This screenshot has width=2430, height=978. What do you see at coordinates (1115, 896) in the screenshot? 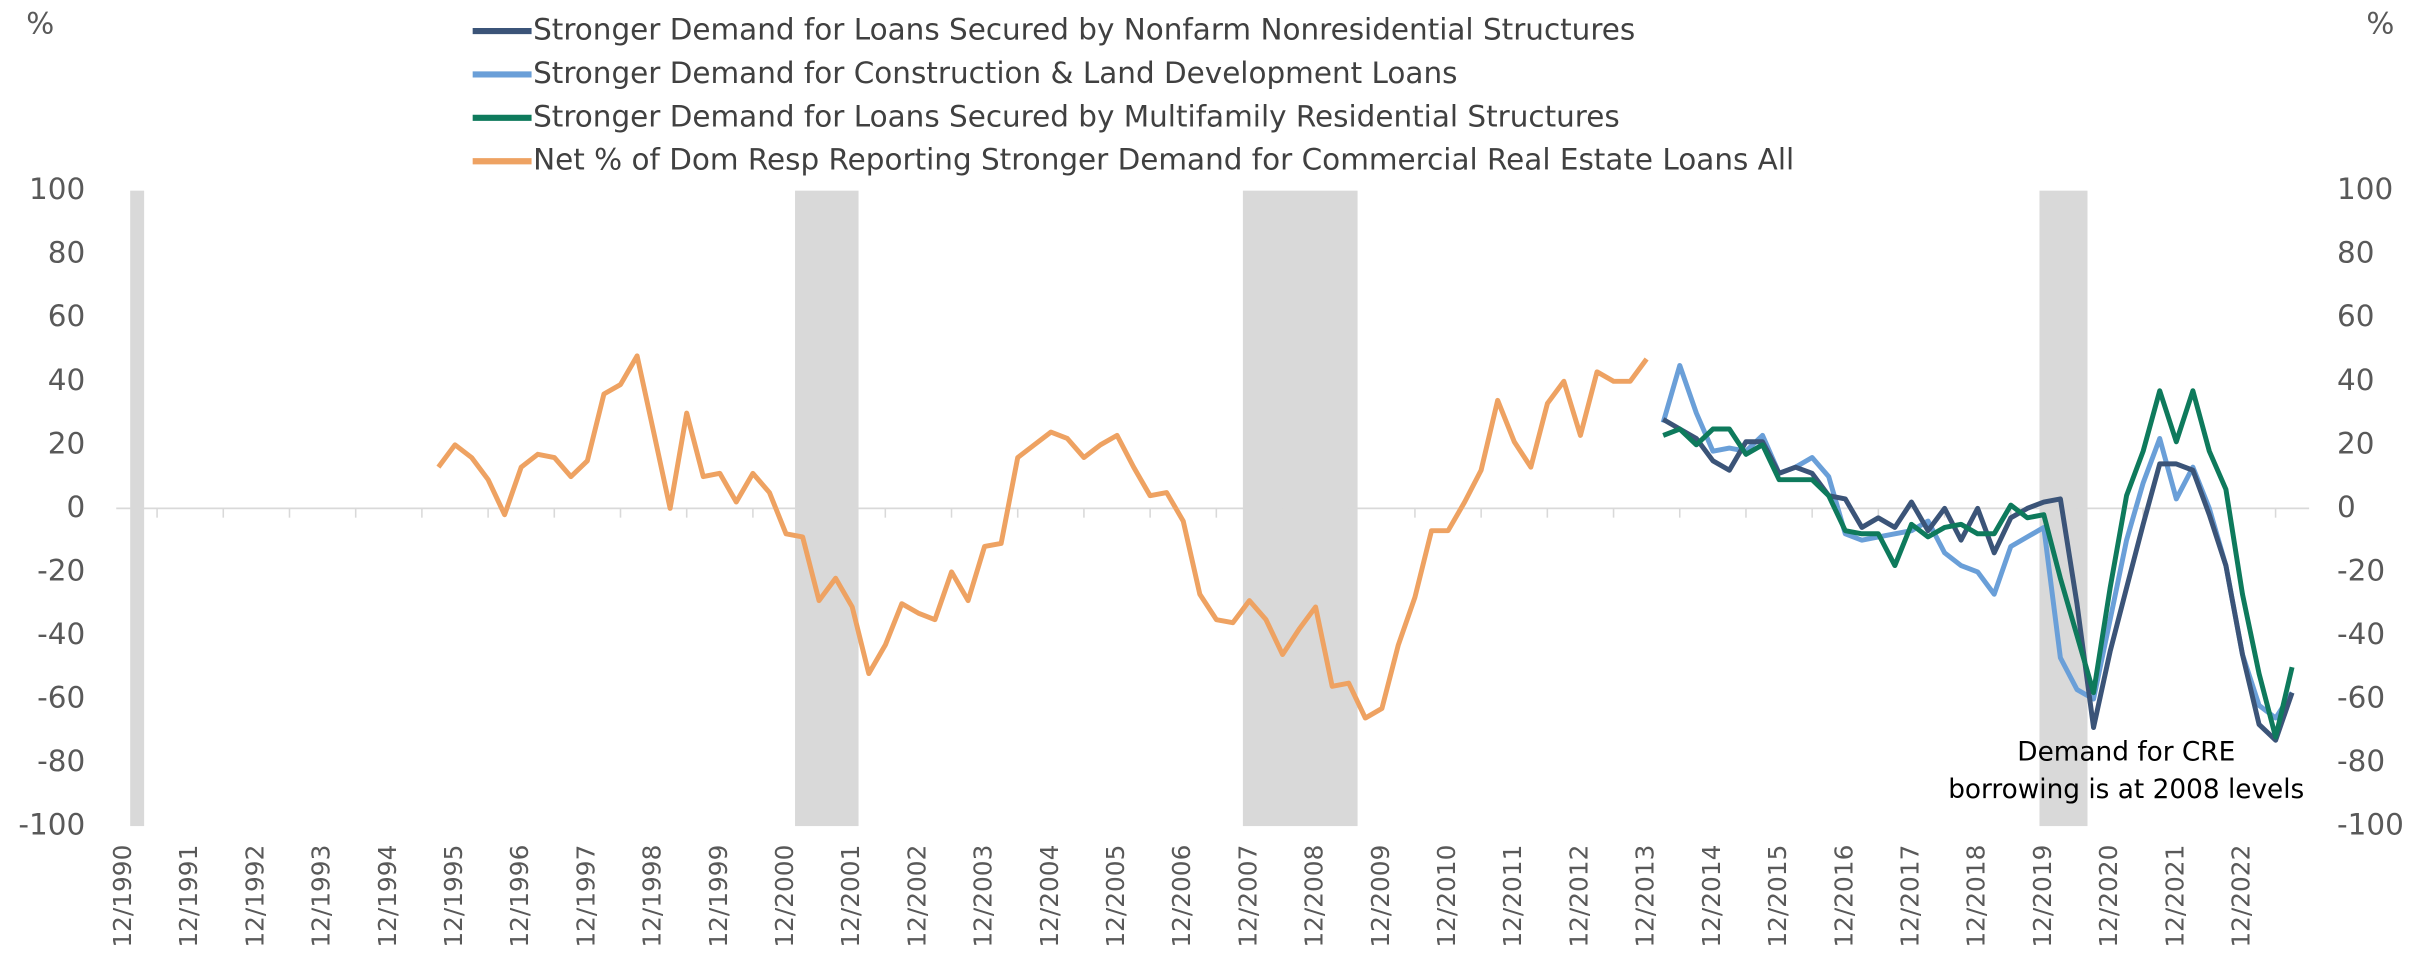
I see `x-tick-label: 12/2005` at bounding box center [1115, 896].